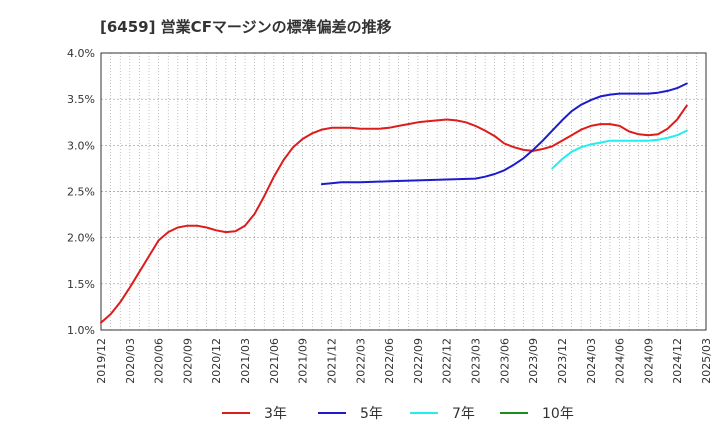 This screenshot has width=720, height=440. Describe the element at coordinates (331, 361) in the screenshot. I see `x-tick-label: 2021/12` at that location.